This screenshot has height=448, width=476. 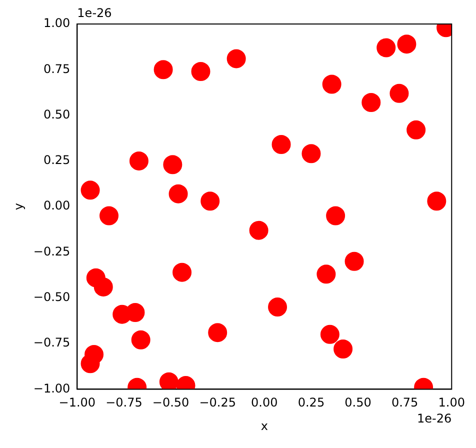 What do you see at coordinates (56, 114) in the screenshot?
I see `y-tick-label: 0.50` at bounding box center [56, 114].